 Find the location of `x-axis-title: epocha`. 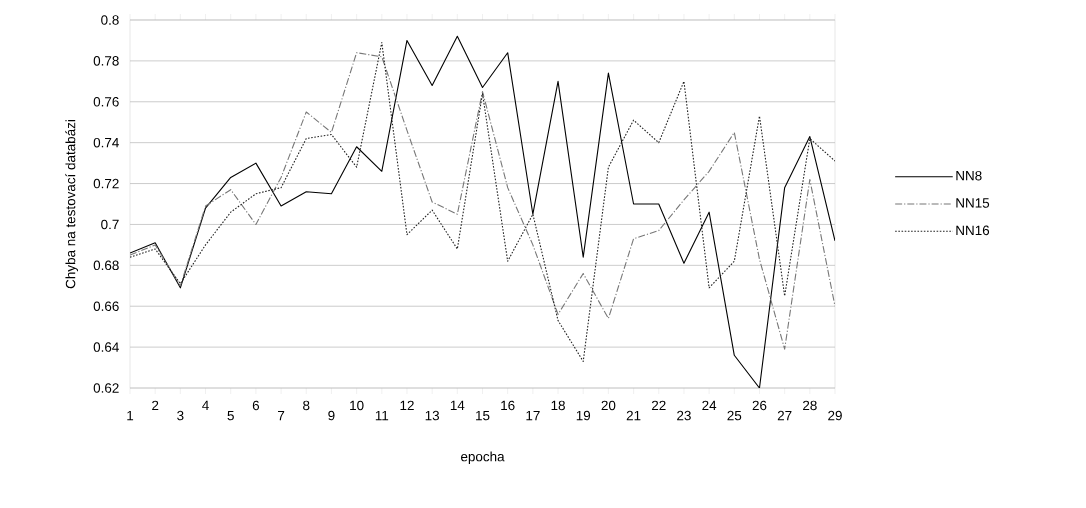

x-axis-title: epocha is located at coordinates (483, 458).